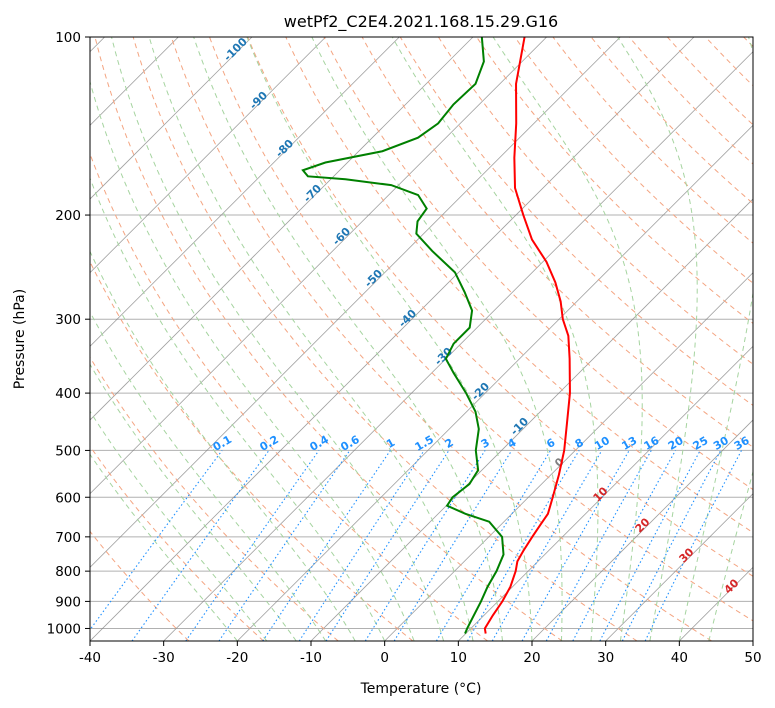 Image resolution: width=775 pixels, height=708 pixels. Describe the element at coordinates (527, 335) in the screenshot. I see `temperature-trace` at that location.